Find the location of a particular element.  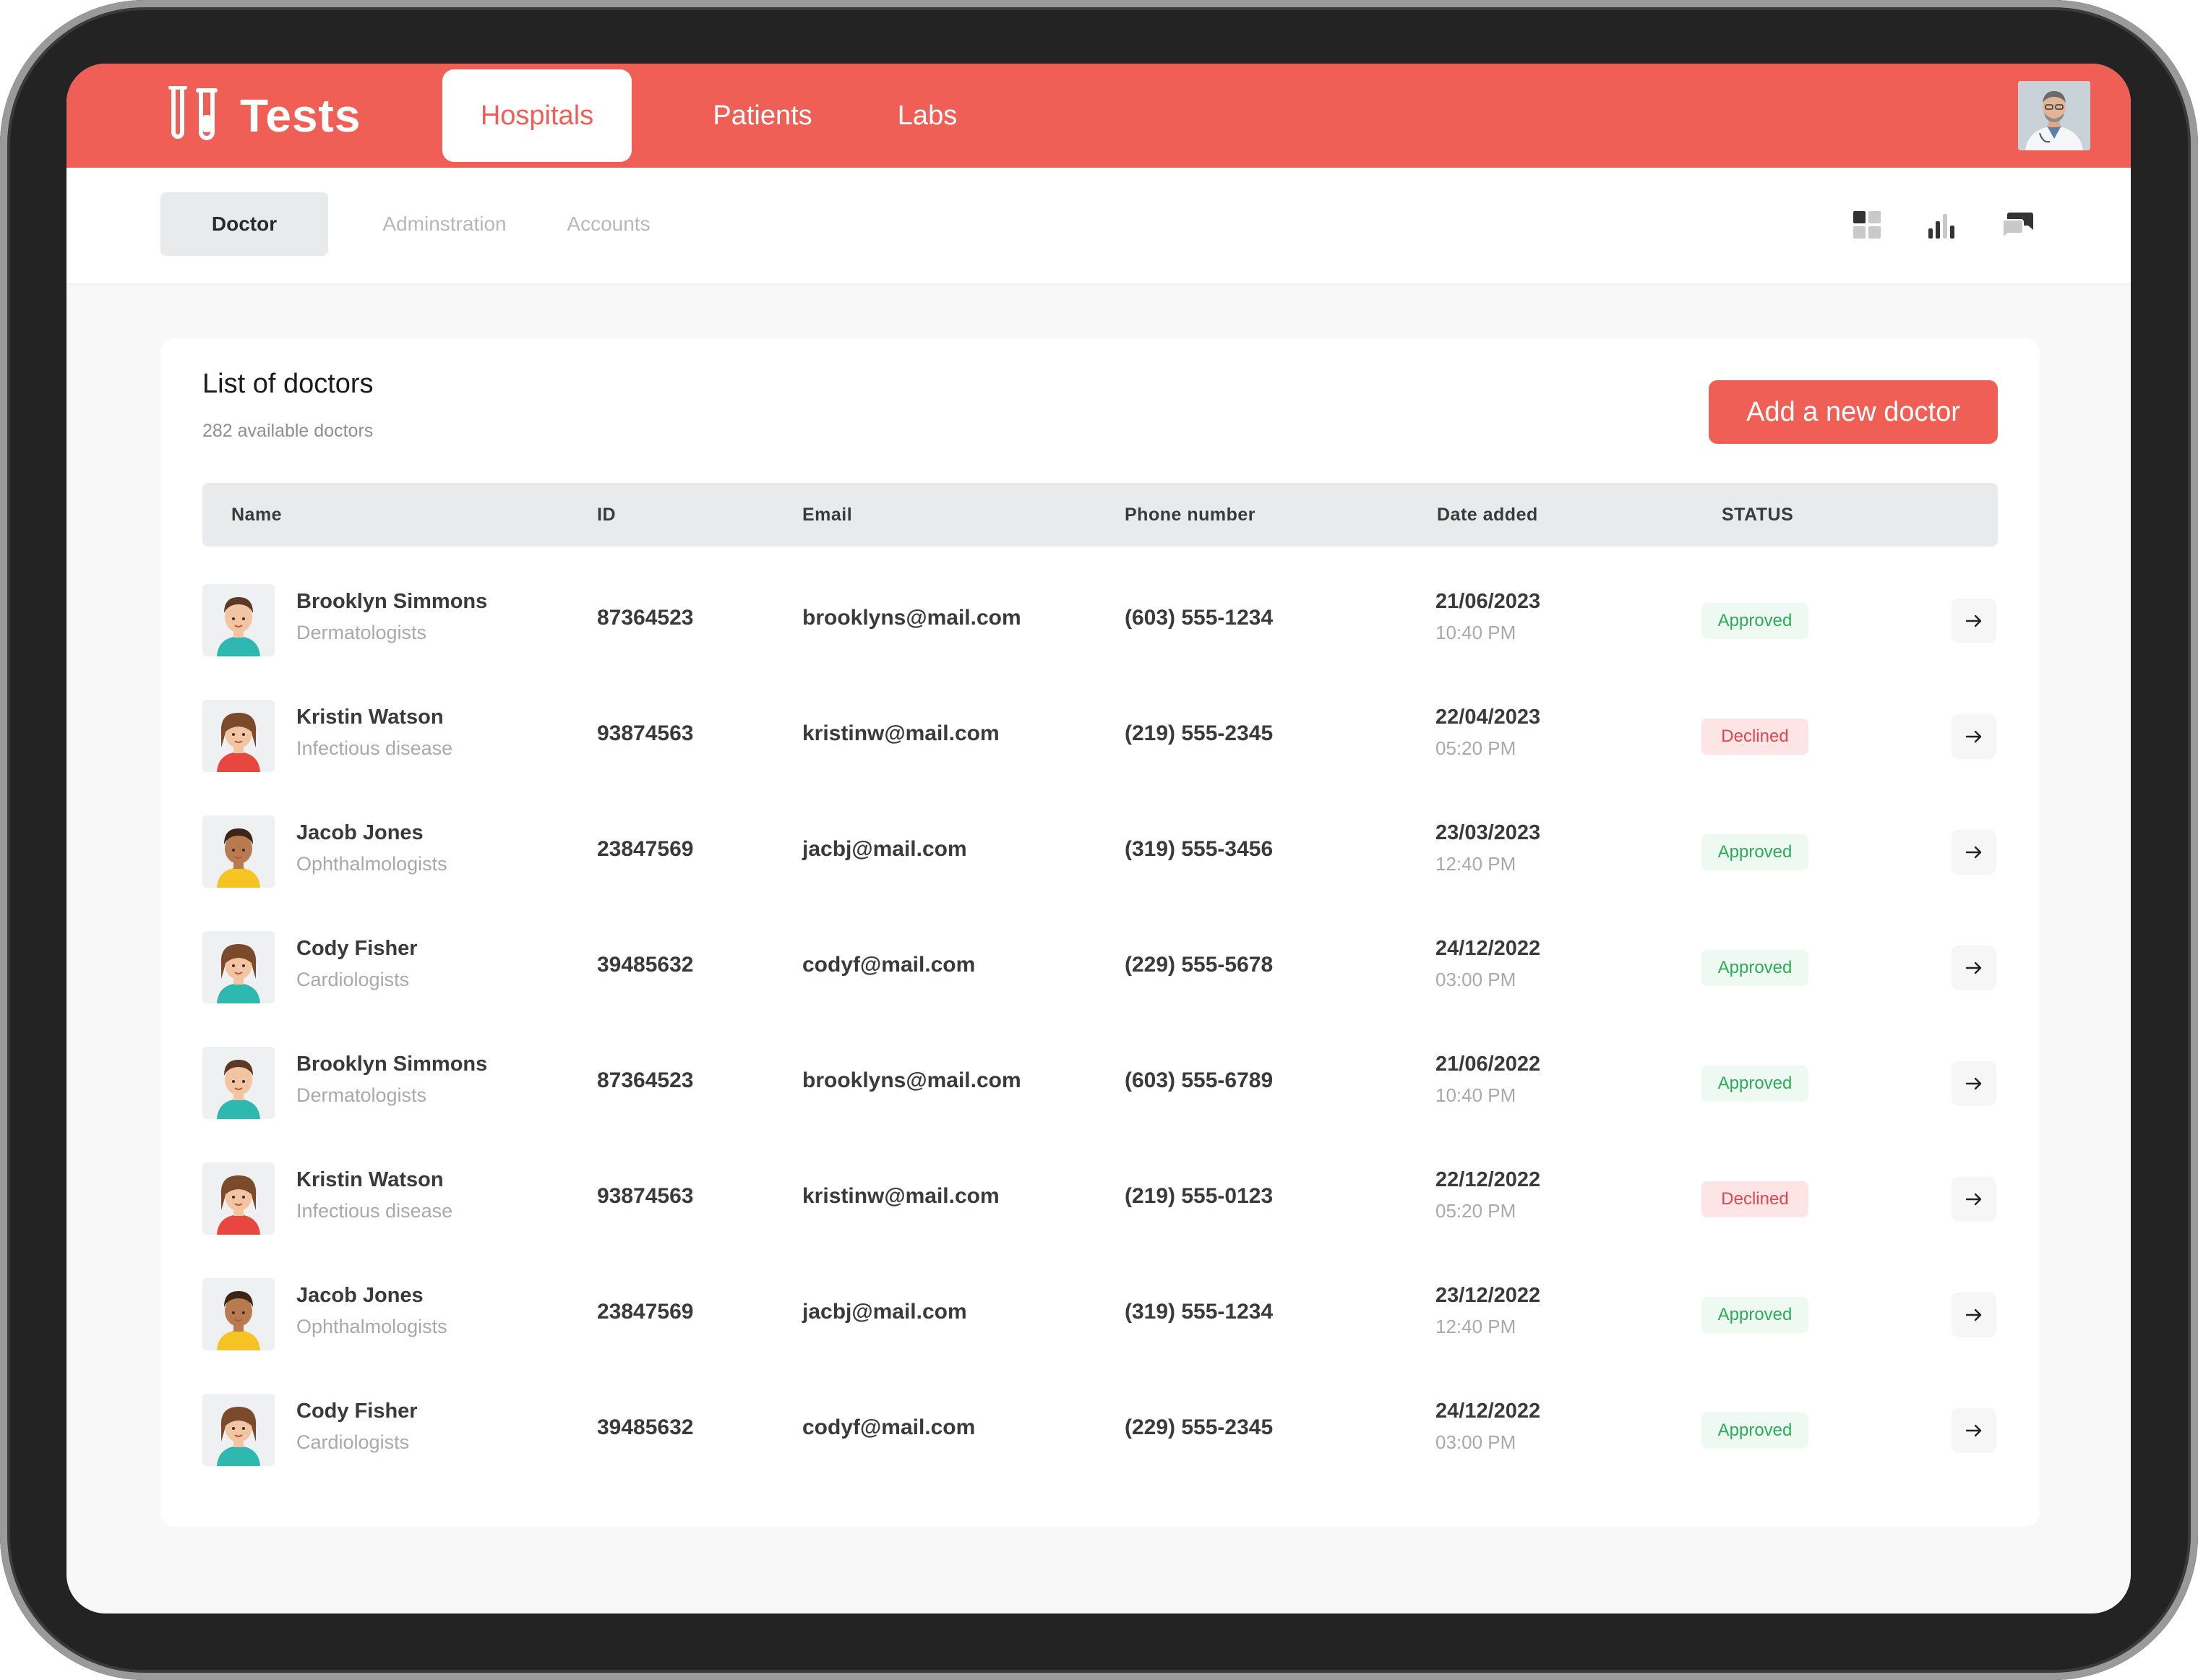

doctor-phone: (603) 555-1234 is located at coordinates (1199, 618).